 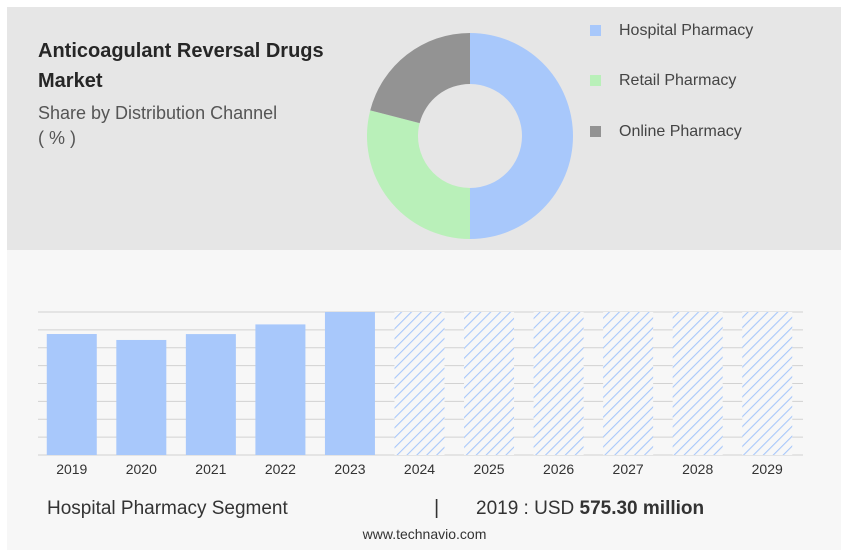 What do you see at coordinates (71, 394) in the screenshot?
I see `bar-2019` at bounding box center [71, 394].